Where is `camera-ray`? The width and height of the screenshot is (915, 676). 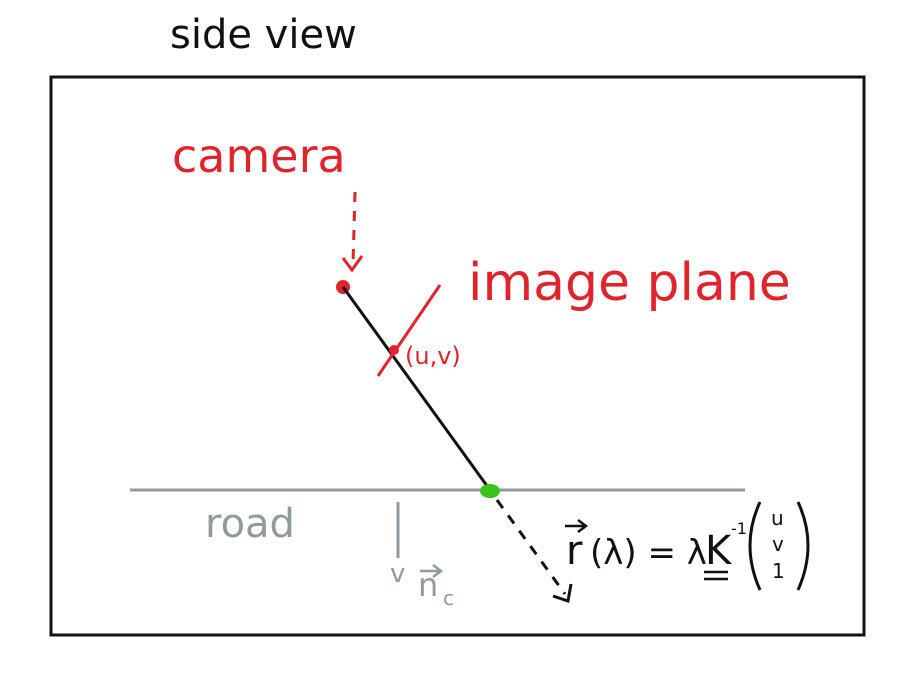 camera-ray is located at coordinates (416, 388).